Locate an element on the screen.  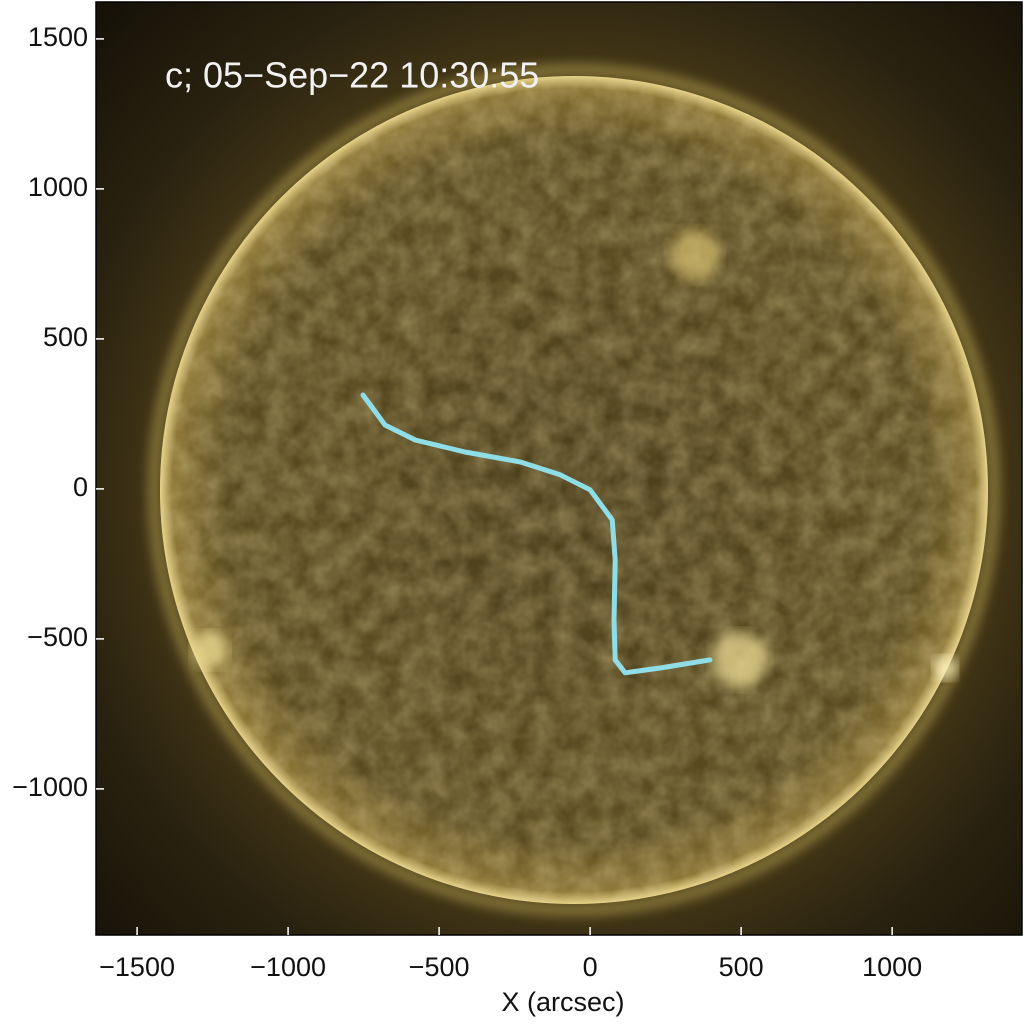
y-tick-label: 1500 is located at coordinates (58, 37).